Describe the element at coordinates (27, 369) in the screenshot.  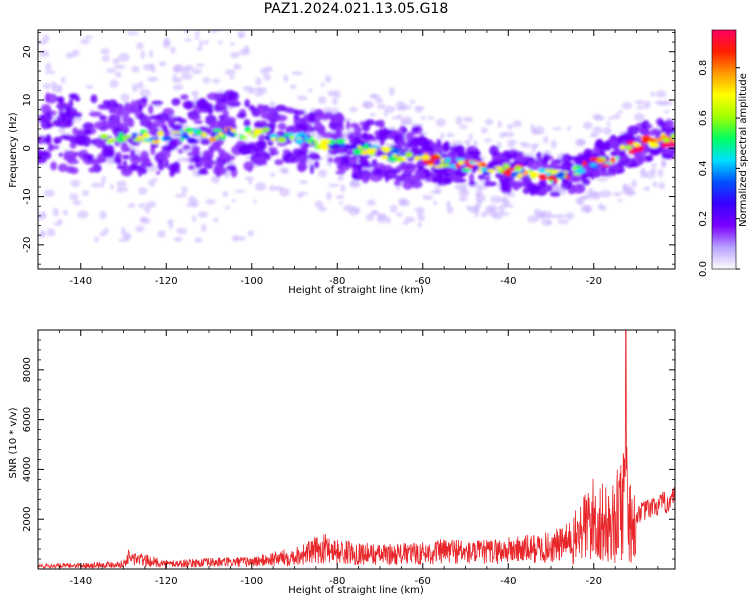
I see `y-tick-label: 8000` at that location.